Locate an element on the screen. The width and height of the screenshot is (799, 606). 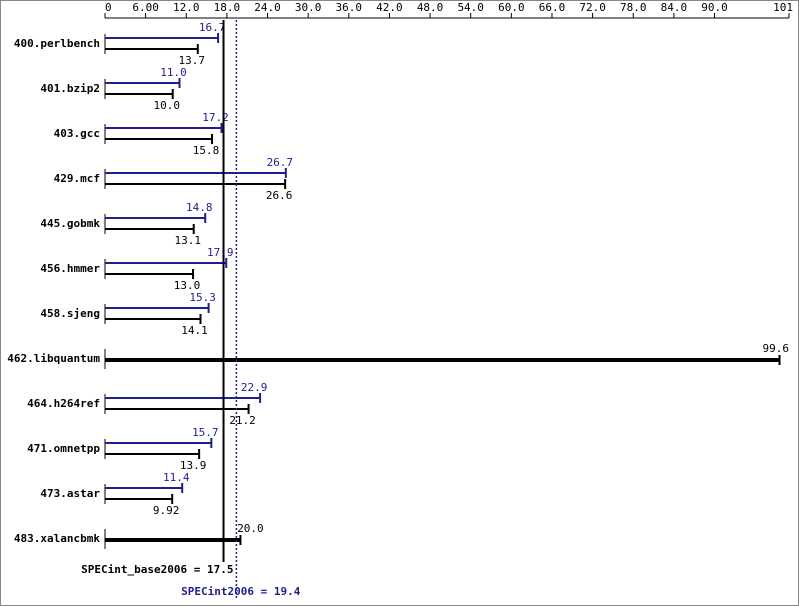
value-label: 22.9 is located at coordinates (254, 387).